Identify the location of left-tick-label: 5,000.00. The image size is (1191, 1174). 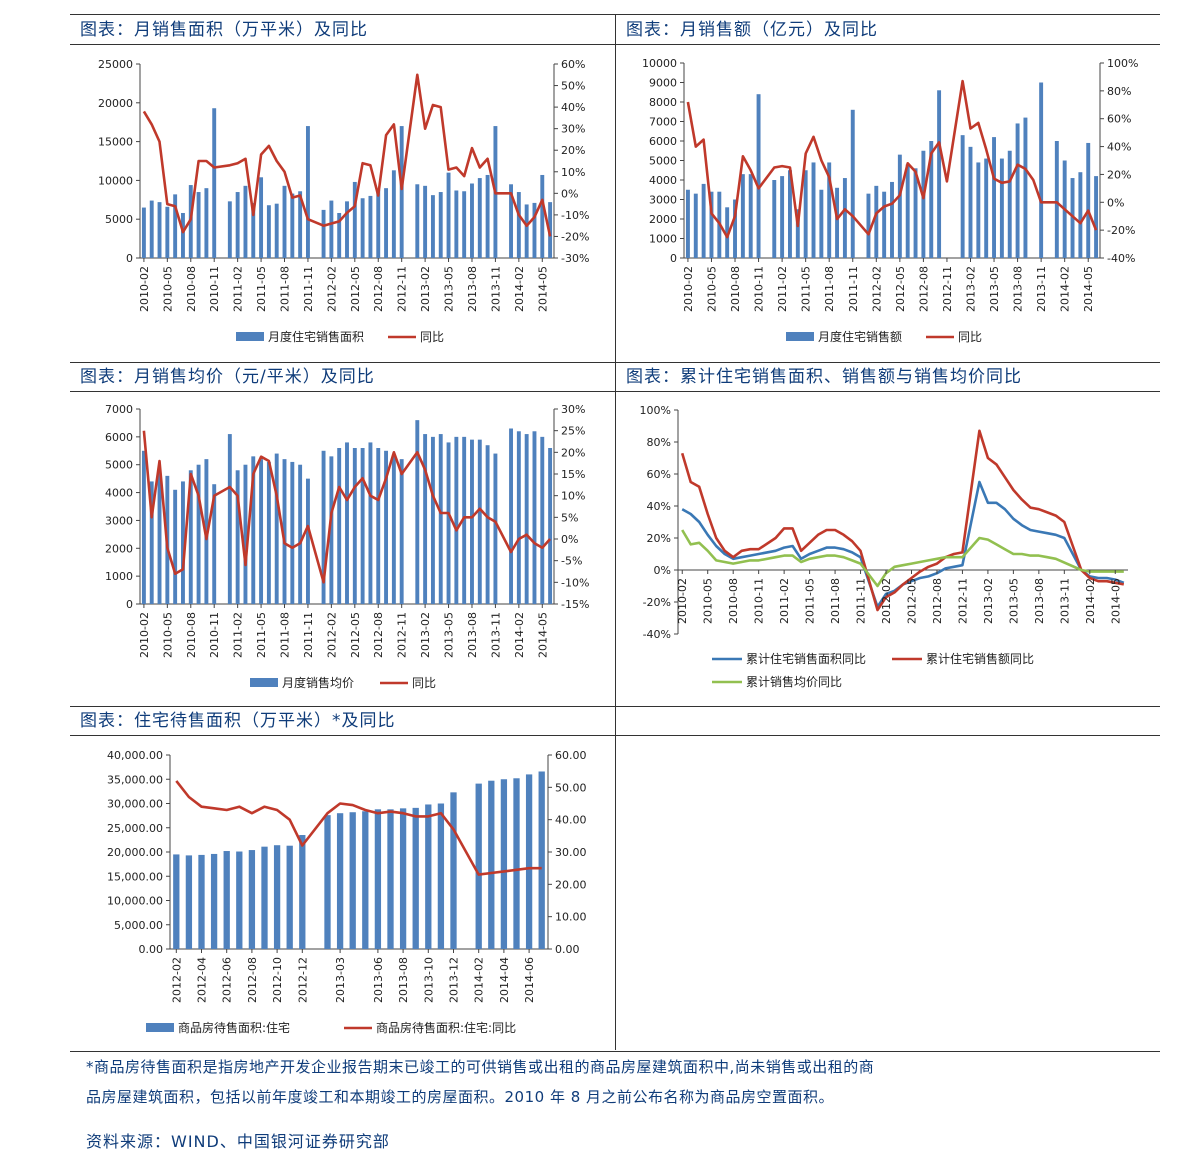
(138, 925).